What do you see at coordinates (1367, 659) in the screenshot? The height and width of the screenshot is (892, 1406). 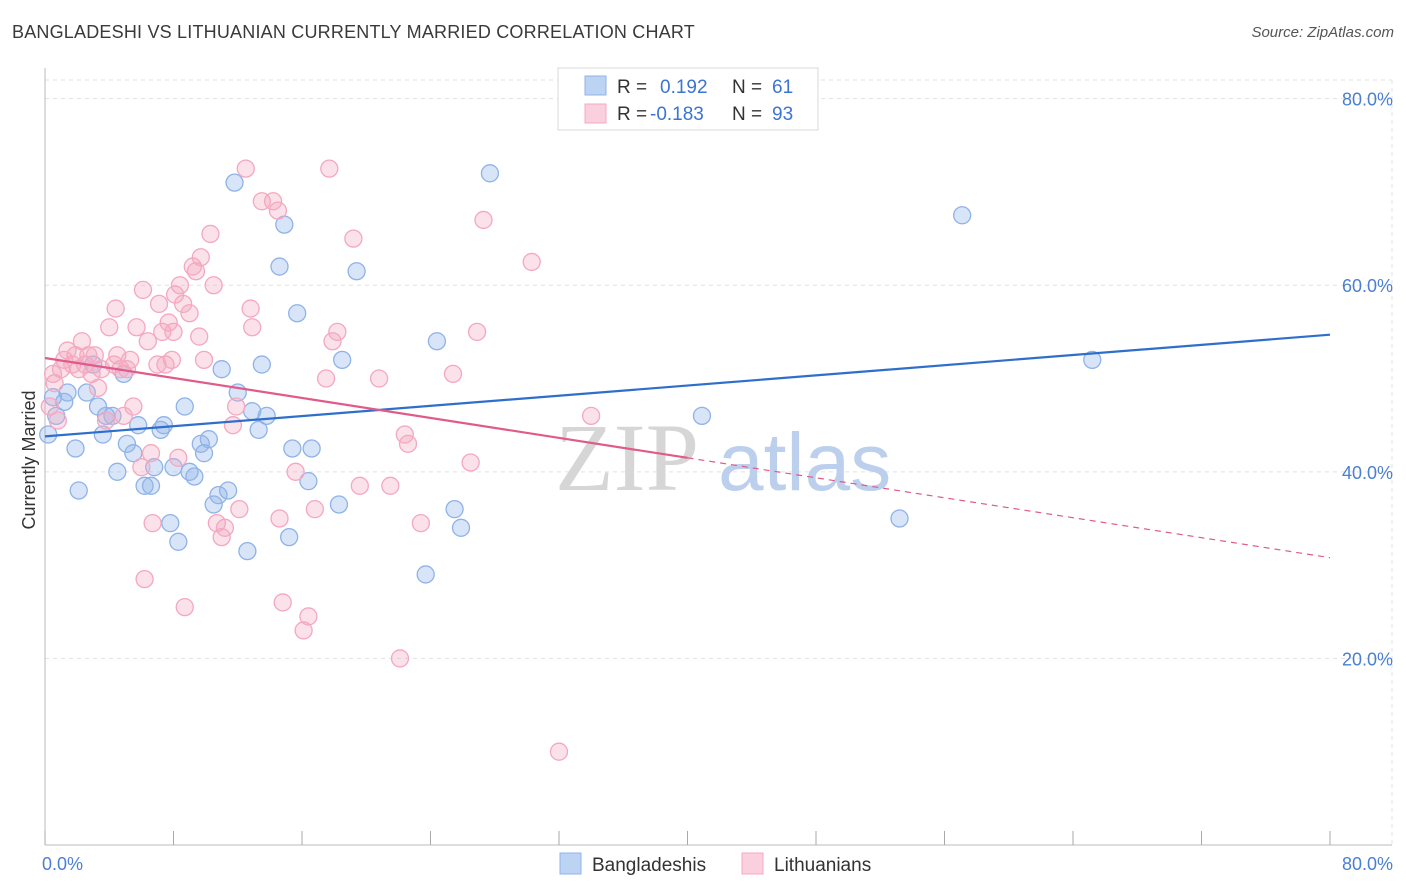 I see `y-tick-label: 20.0%` at bounding box center [1367, 659].